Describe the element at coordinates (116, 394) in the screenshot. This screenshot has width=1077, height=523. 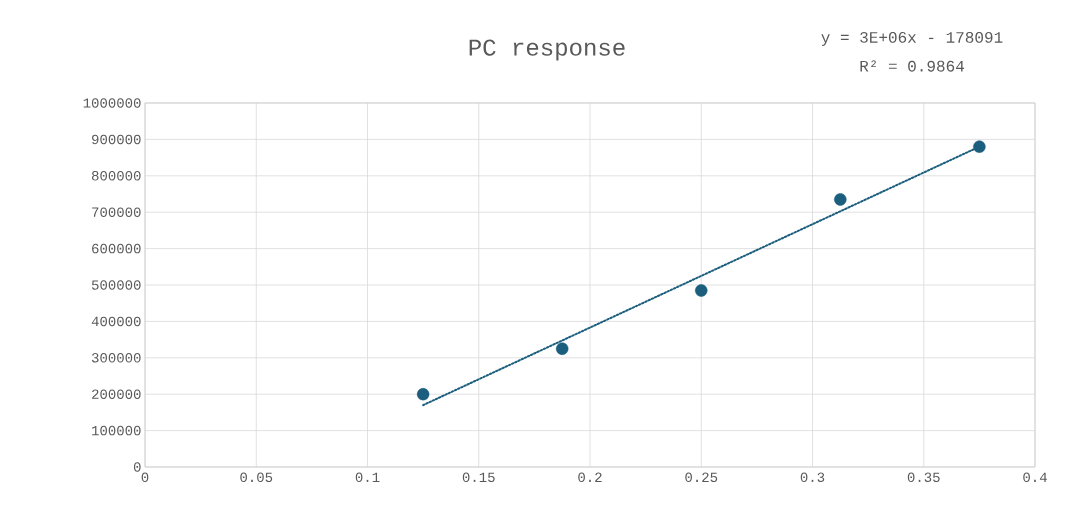
I see `y-tick-label: 200000` at that location.